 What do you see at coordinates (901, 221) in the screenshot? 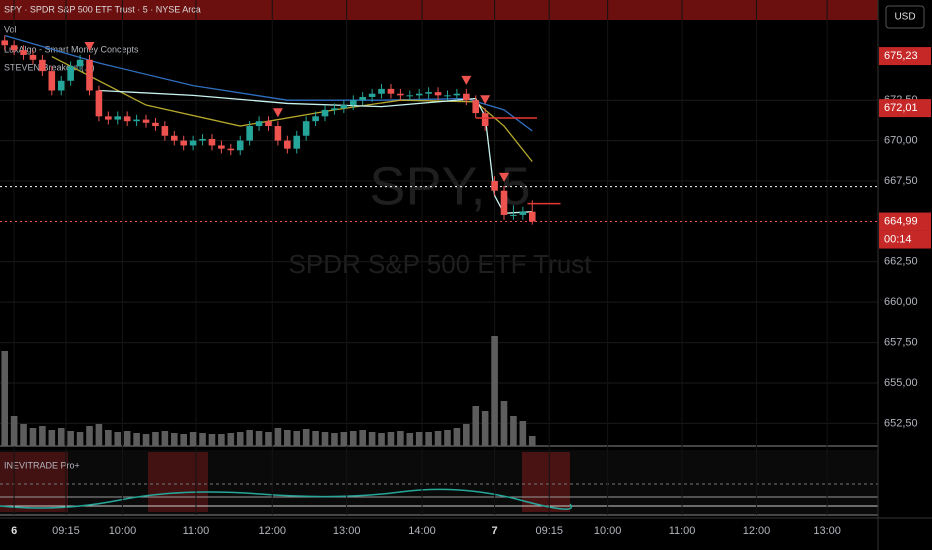
I see `price-badge-label: 664,99` at bounding box center [901, 221].